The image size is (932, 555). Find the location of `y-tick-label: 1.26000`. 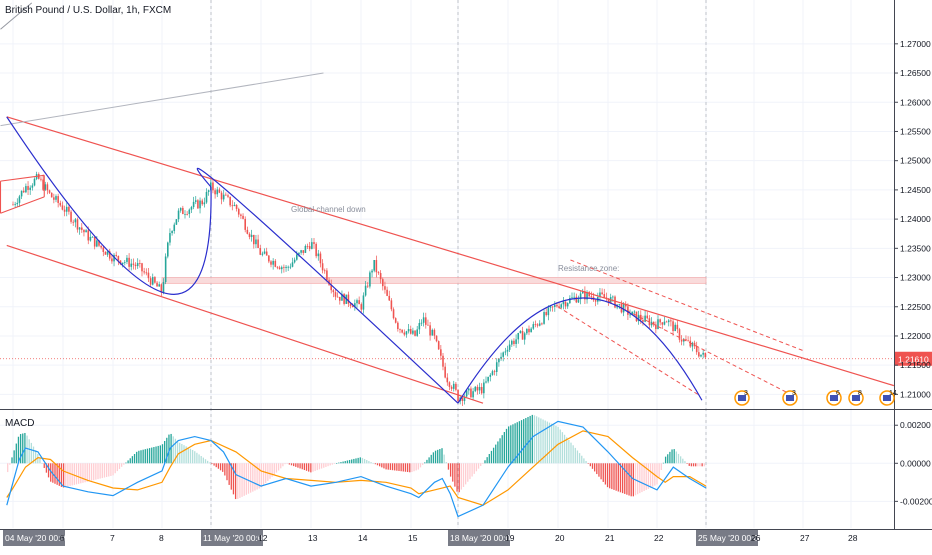

y-tick-label: 1.26000 is located at coordinates (915, 102).